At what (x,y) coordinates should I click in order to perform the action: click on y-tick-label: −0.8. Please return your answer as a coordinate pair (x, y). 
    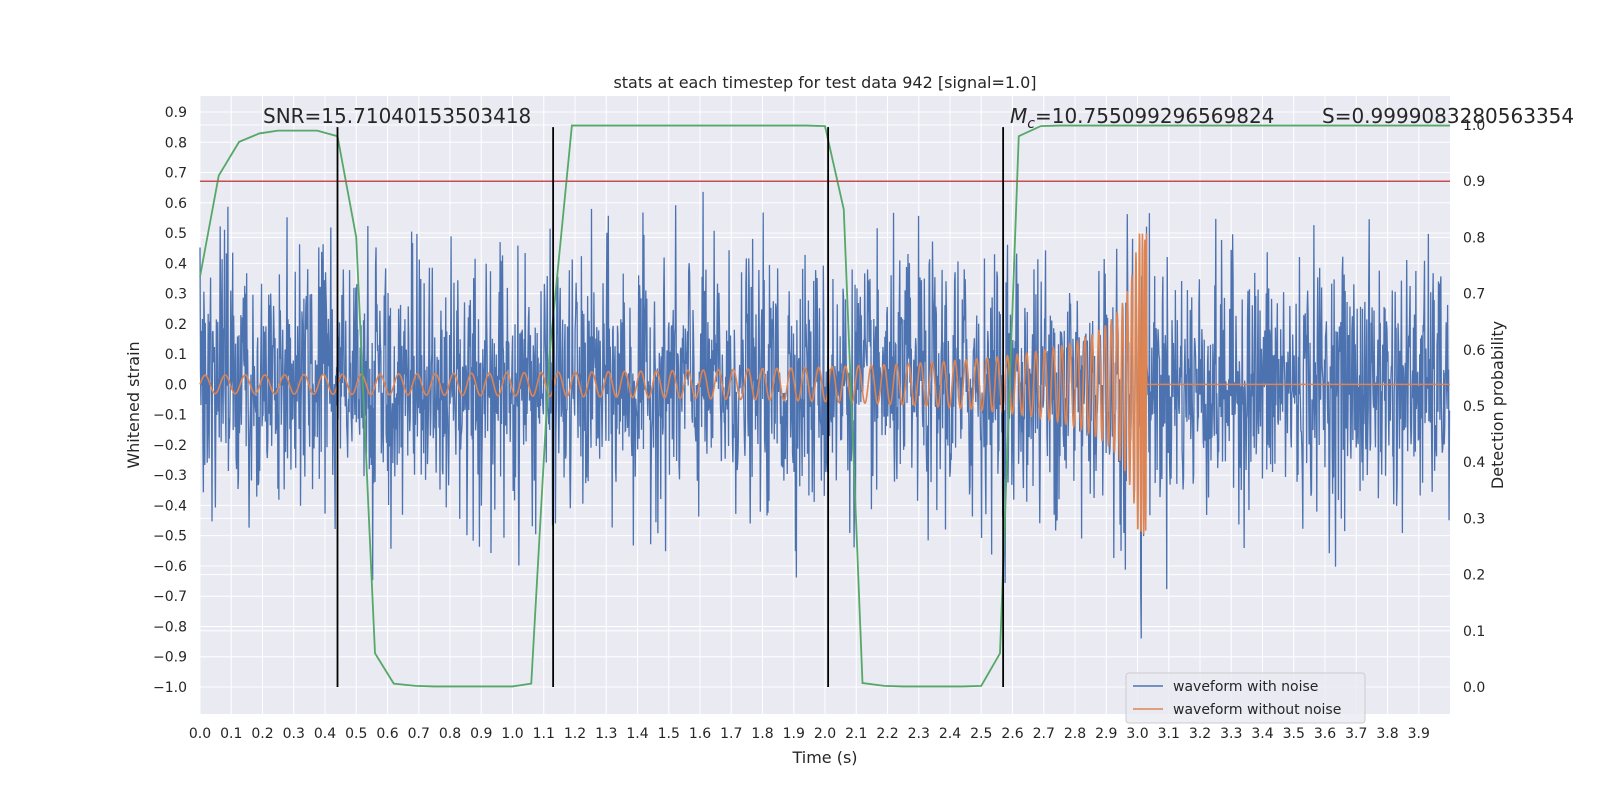
    Looking at the image, I should click on (170, 627).